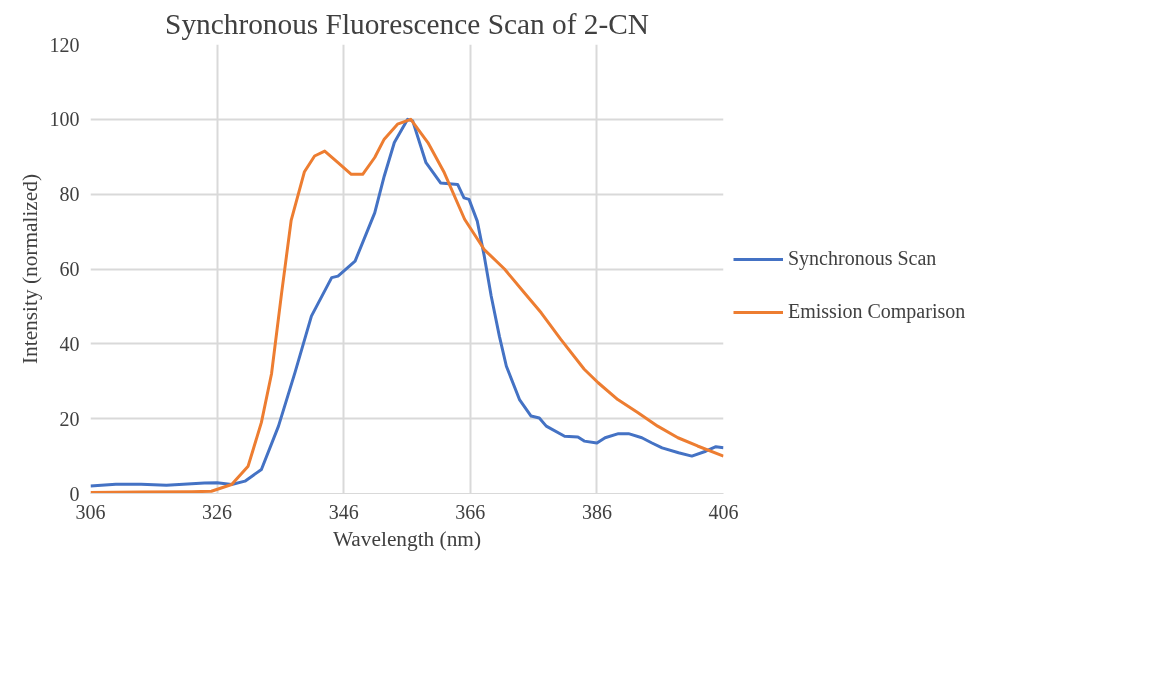  What do you see at coordinates (877, 311) in the screenshot?
I see `legend-label: Emission Comparison` at bounding box center [877, 311].